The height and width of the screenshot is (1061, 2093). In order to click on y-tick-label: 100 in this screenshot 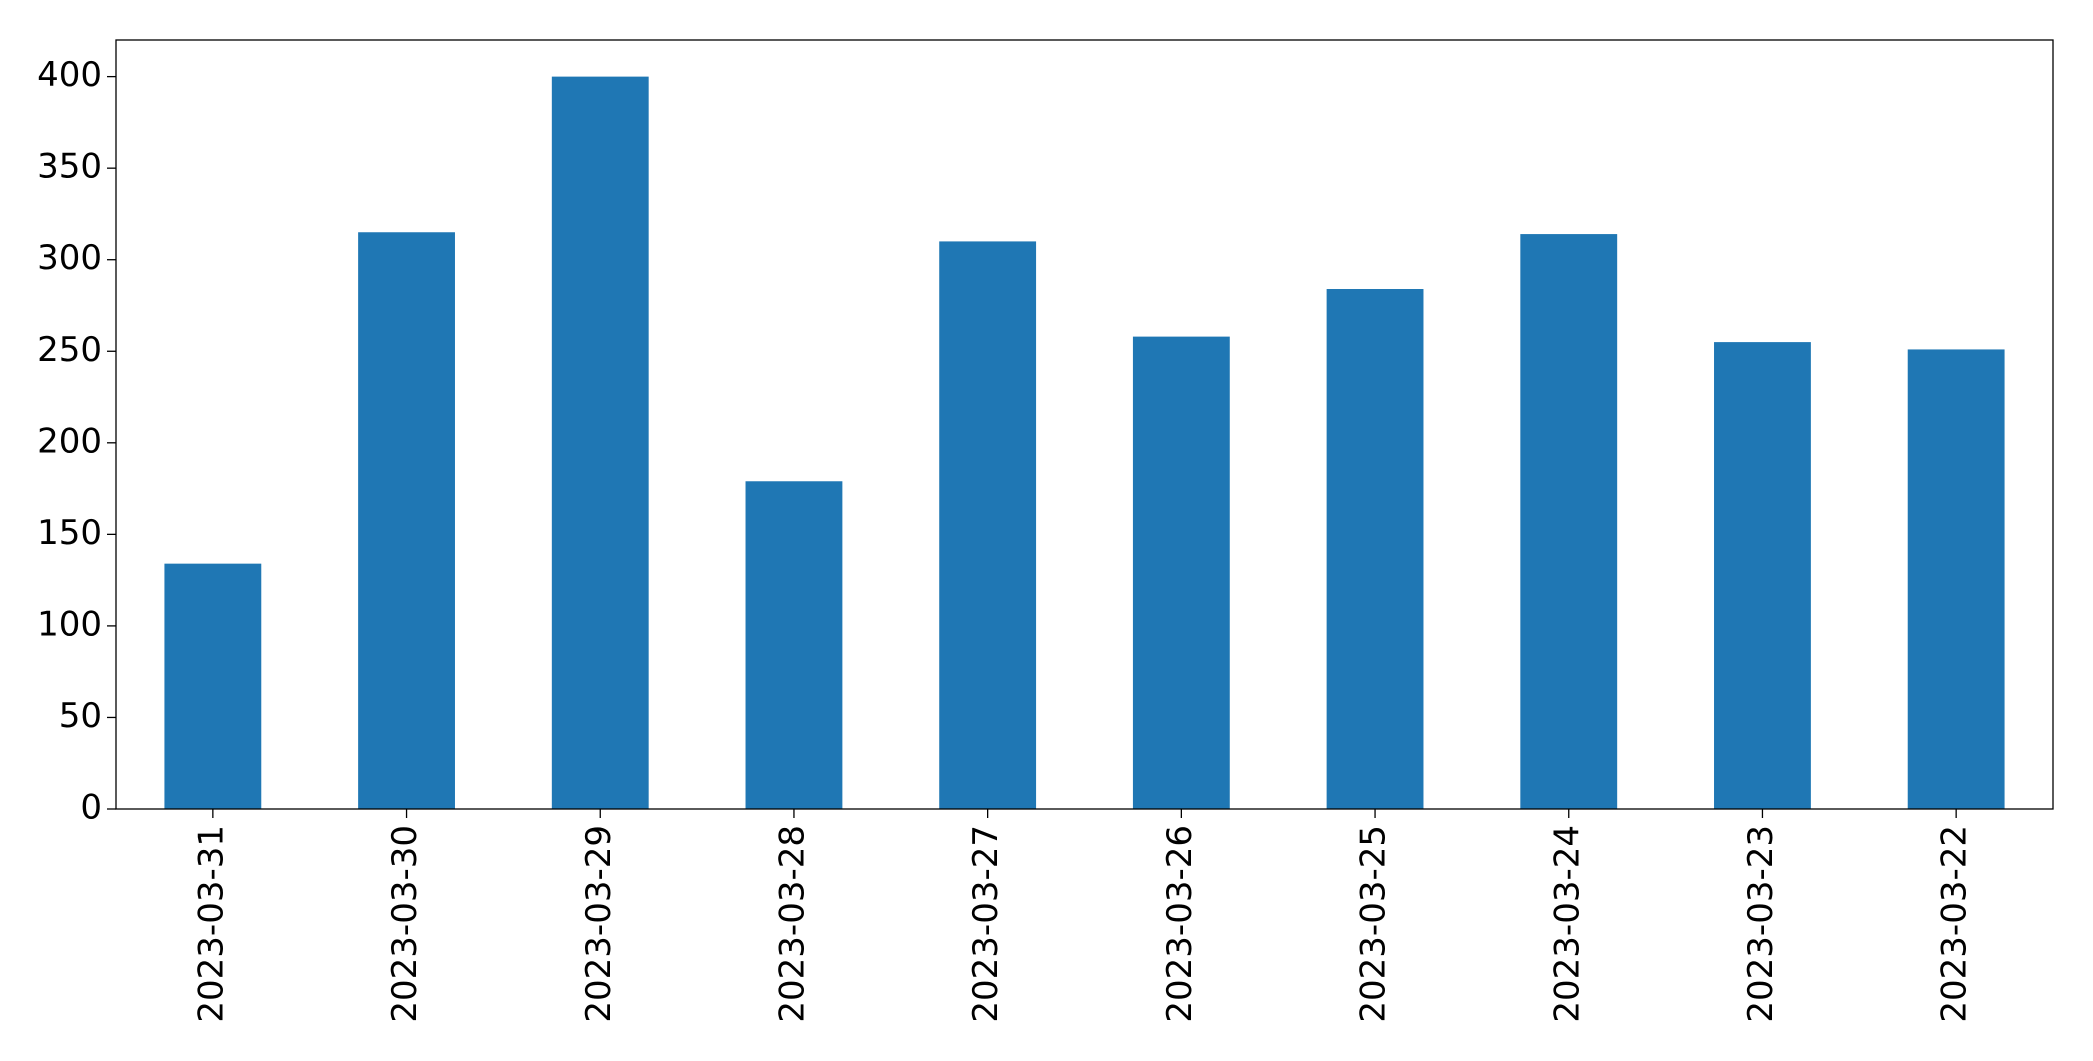, I will do `click(69, 624)`.